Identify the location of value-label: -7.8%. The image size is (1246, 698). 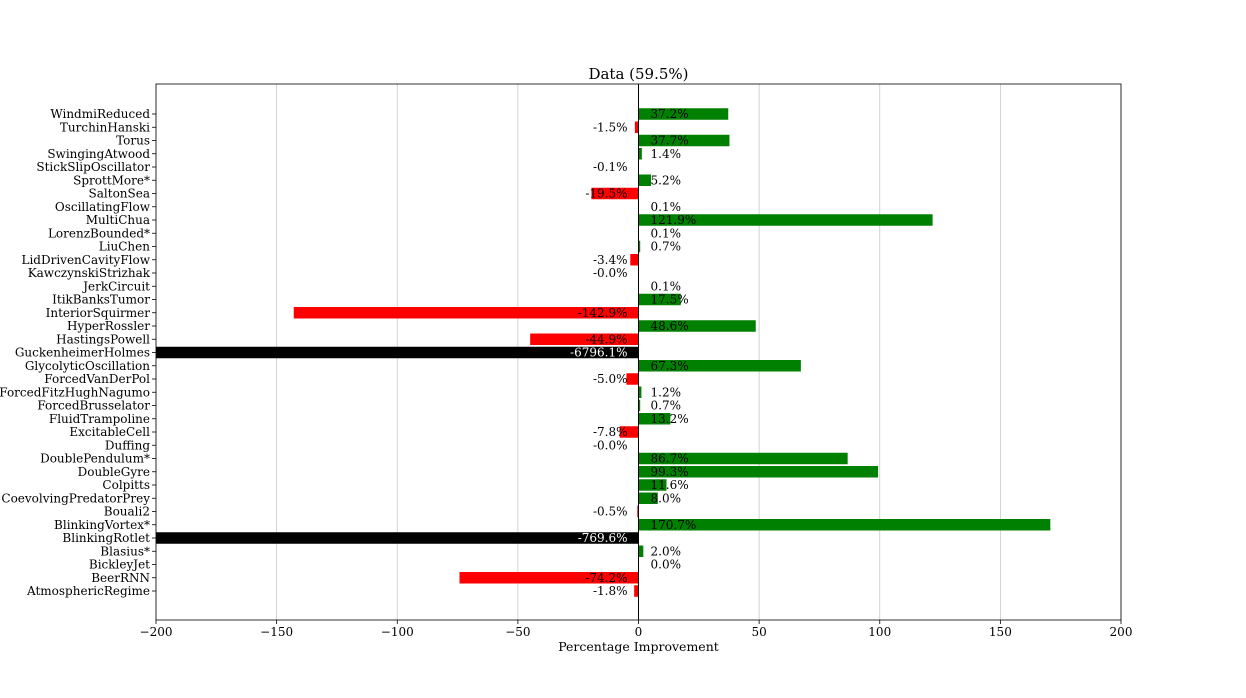
(610, 432).